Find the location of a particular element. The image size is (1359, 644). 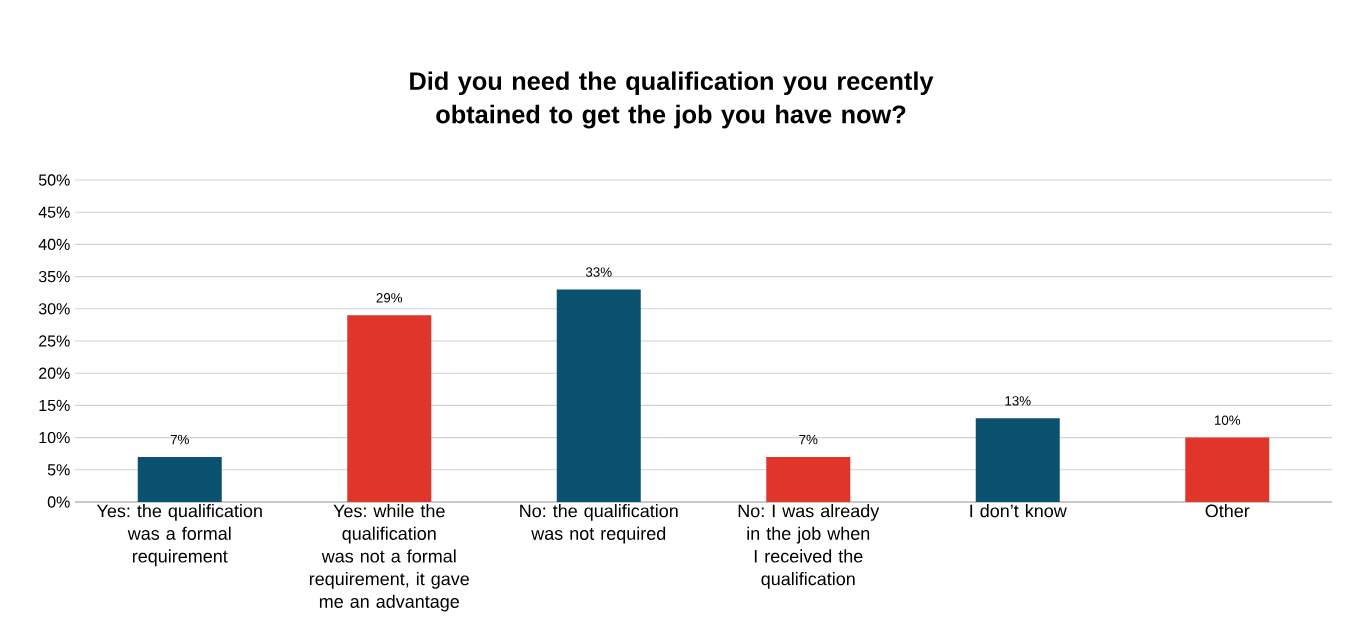

data-label: 29% is located at coordinates (389, 298).